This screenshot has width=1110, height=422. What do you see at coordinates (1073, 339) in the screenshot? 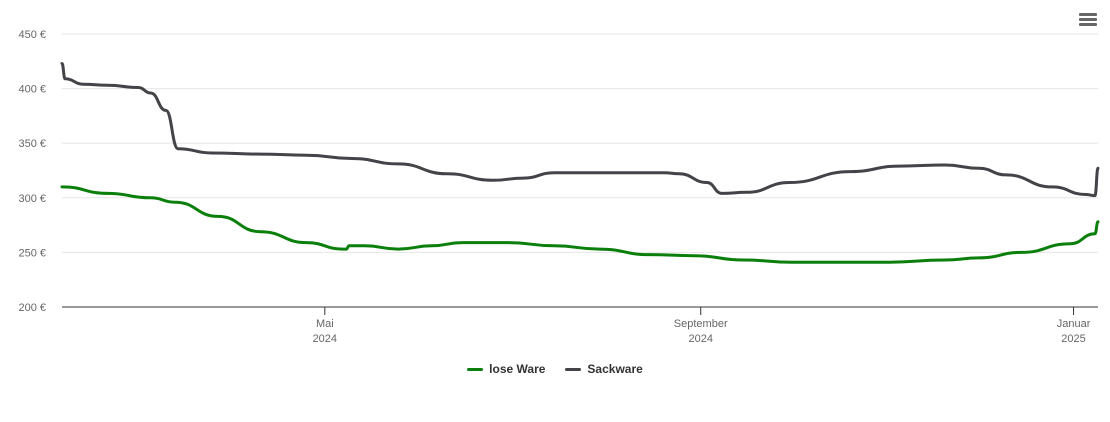
I see `x-tick-label: 2025` at bounding box center [1073, 339].